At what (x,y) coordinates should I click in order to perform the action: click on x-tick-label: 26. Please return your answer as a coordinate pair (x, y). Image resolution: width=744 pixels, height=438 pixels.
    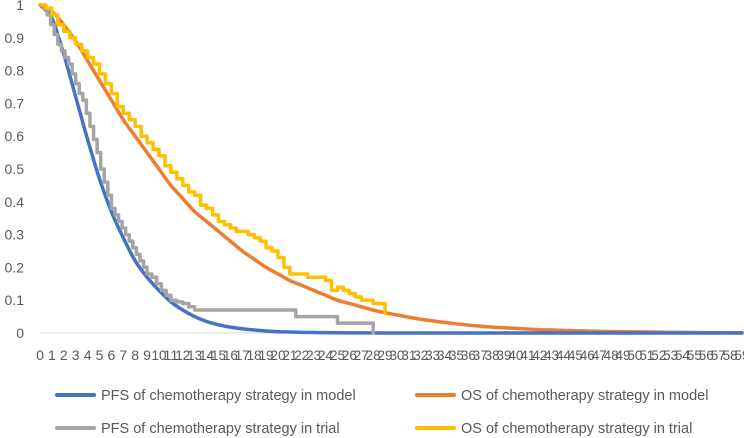
    Looking at the image, I should click on (349, 355).